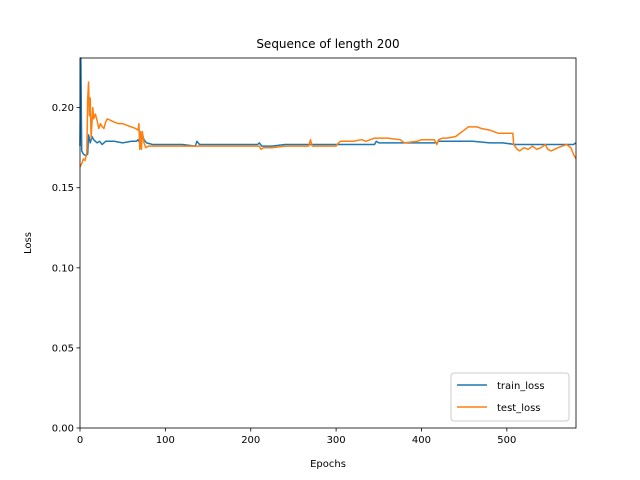 The width and height of the screenshot is (640, 480). Describe the element at coordinates (63, 108) in the screenshot. I see `y-tick-label: 0.20` at that location.